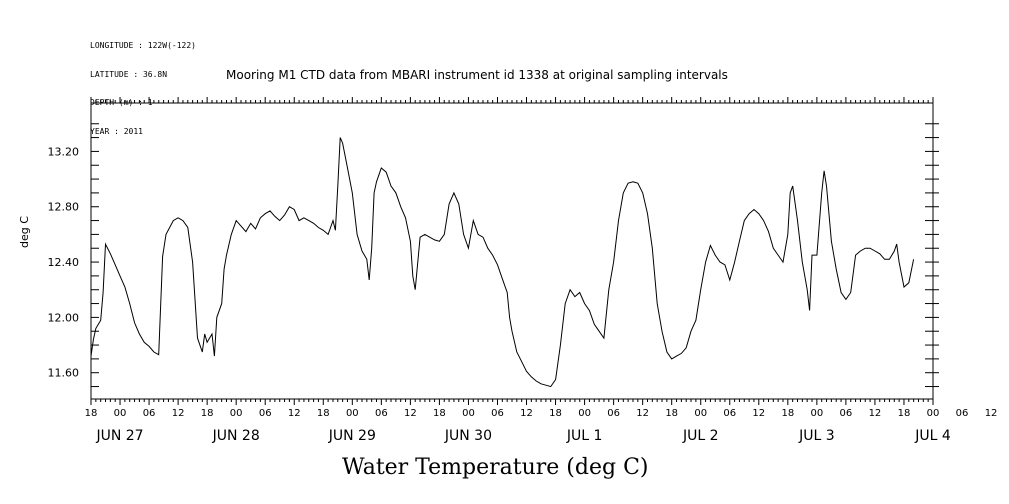  I want to click on day-label: JUN 29, so click(352, 436).